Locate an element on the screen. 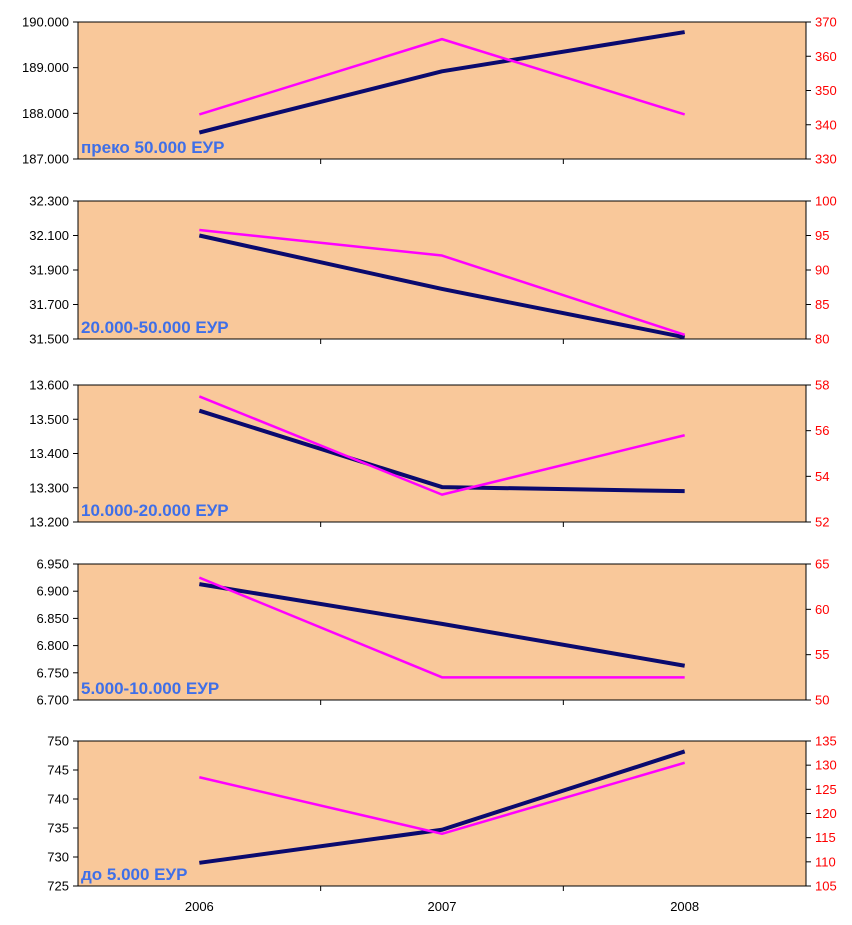  left-tick-label: 6.800 is located at coordinates (52, 645).